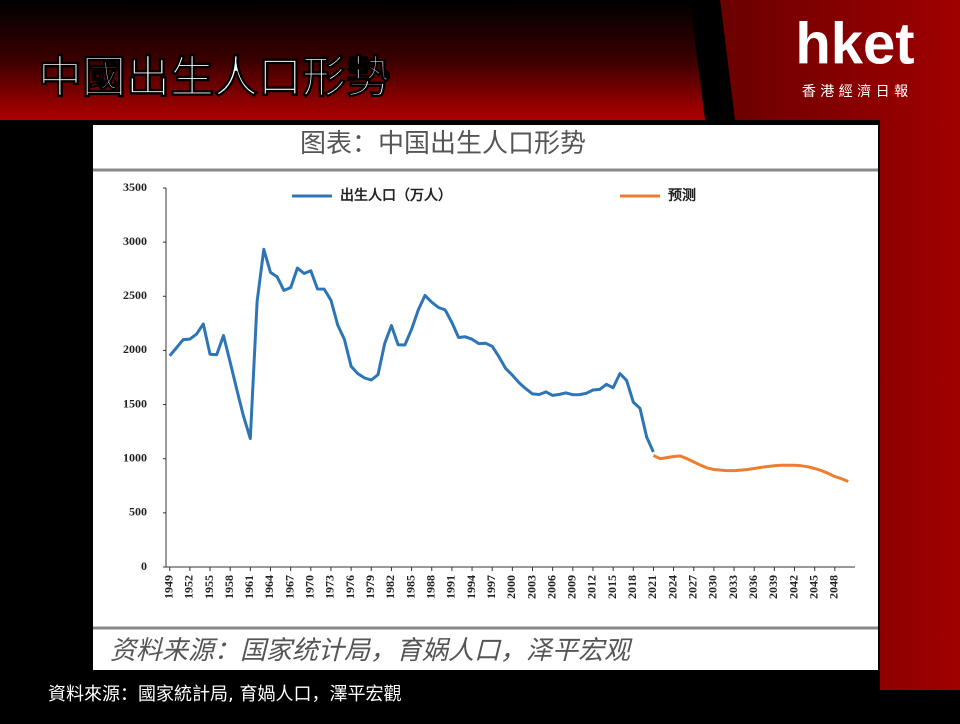 The width and height of the screenshot is (960, 724). I want to click on y-tick-label: 0, so click(144, 566).